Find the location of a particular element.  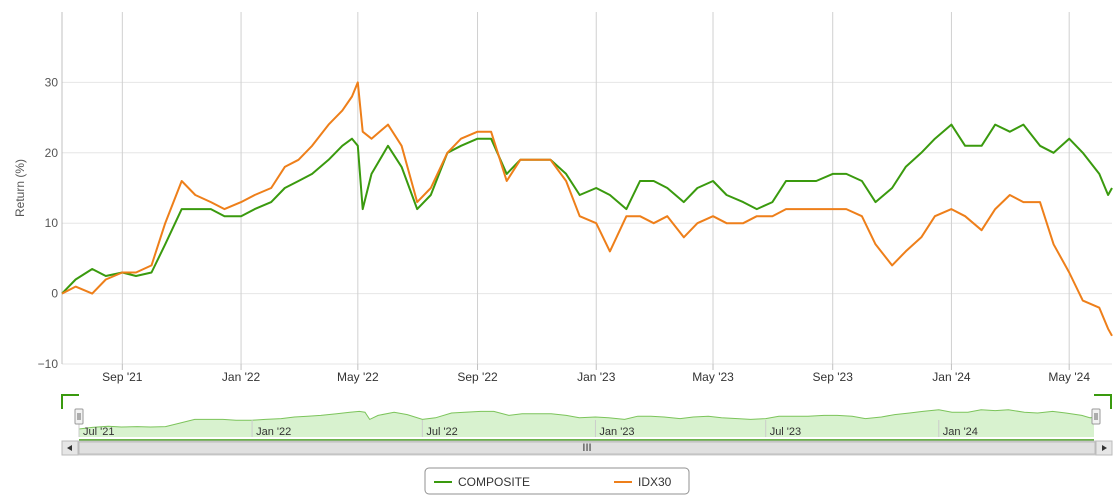

legend-item-idx30: IDX30 is located at coordinates (643, 482).